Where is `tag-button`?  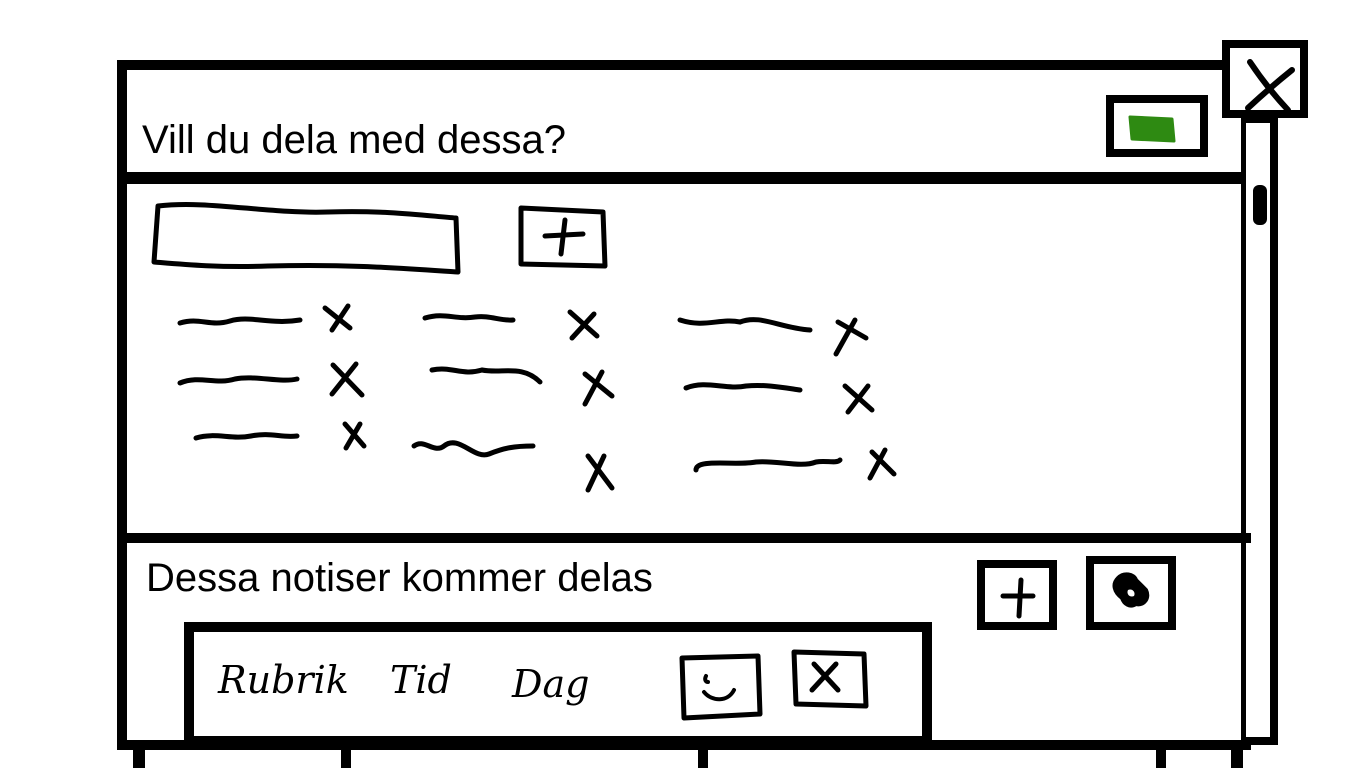
tag-button is located at coordinates (1131, 593).